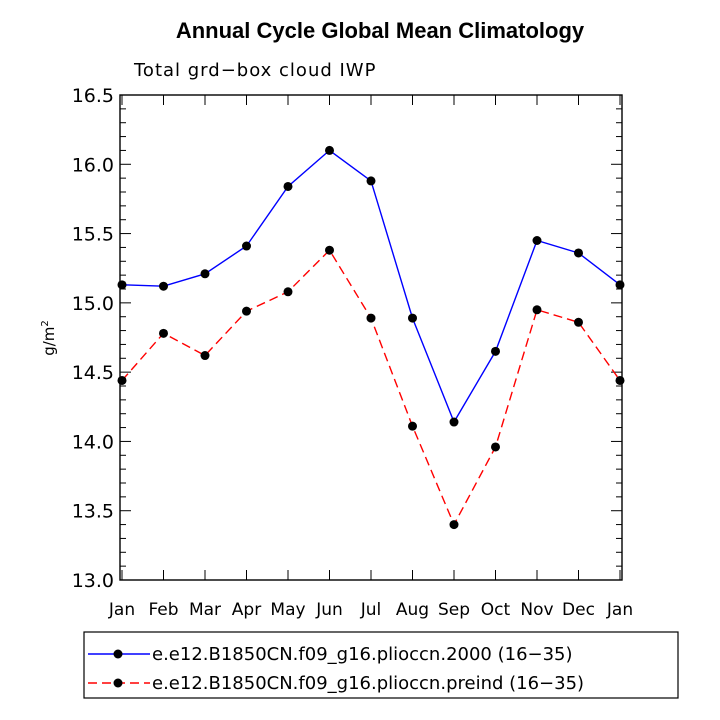 The height and width of the screenshot is (720, 720). I want to click on y-axis-label-superscript: 2, so click(45, 323).